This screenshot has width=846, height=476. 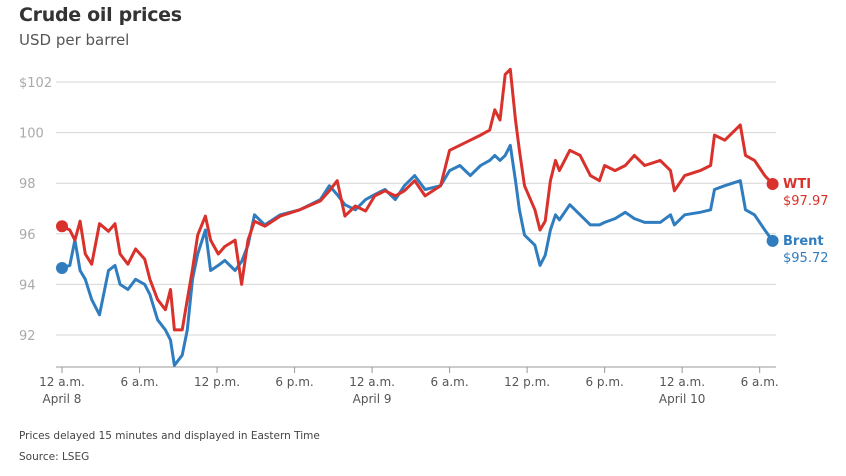 What do you see at coordinates (27, 336) in the screenshot?
I see `y-tick-label: 92` at bounding box center [27, 336].